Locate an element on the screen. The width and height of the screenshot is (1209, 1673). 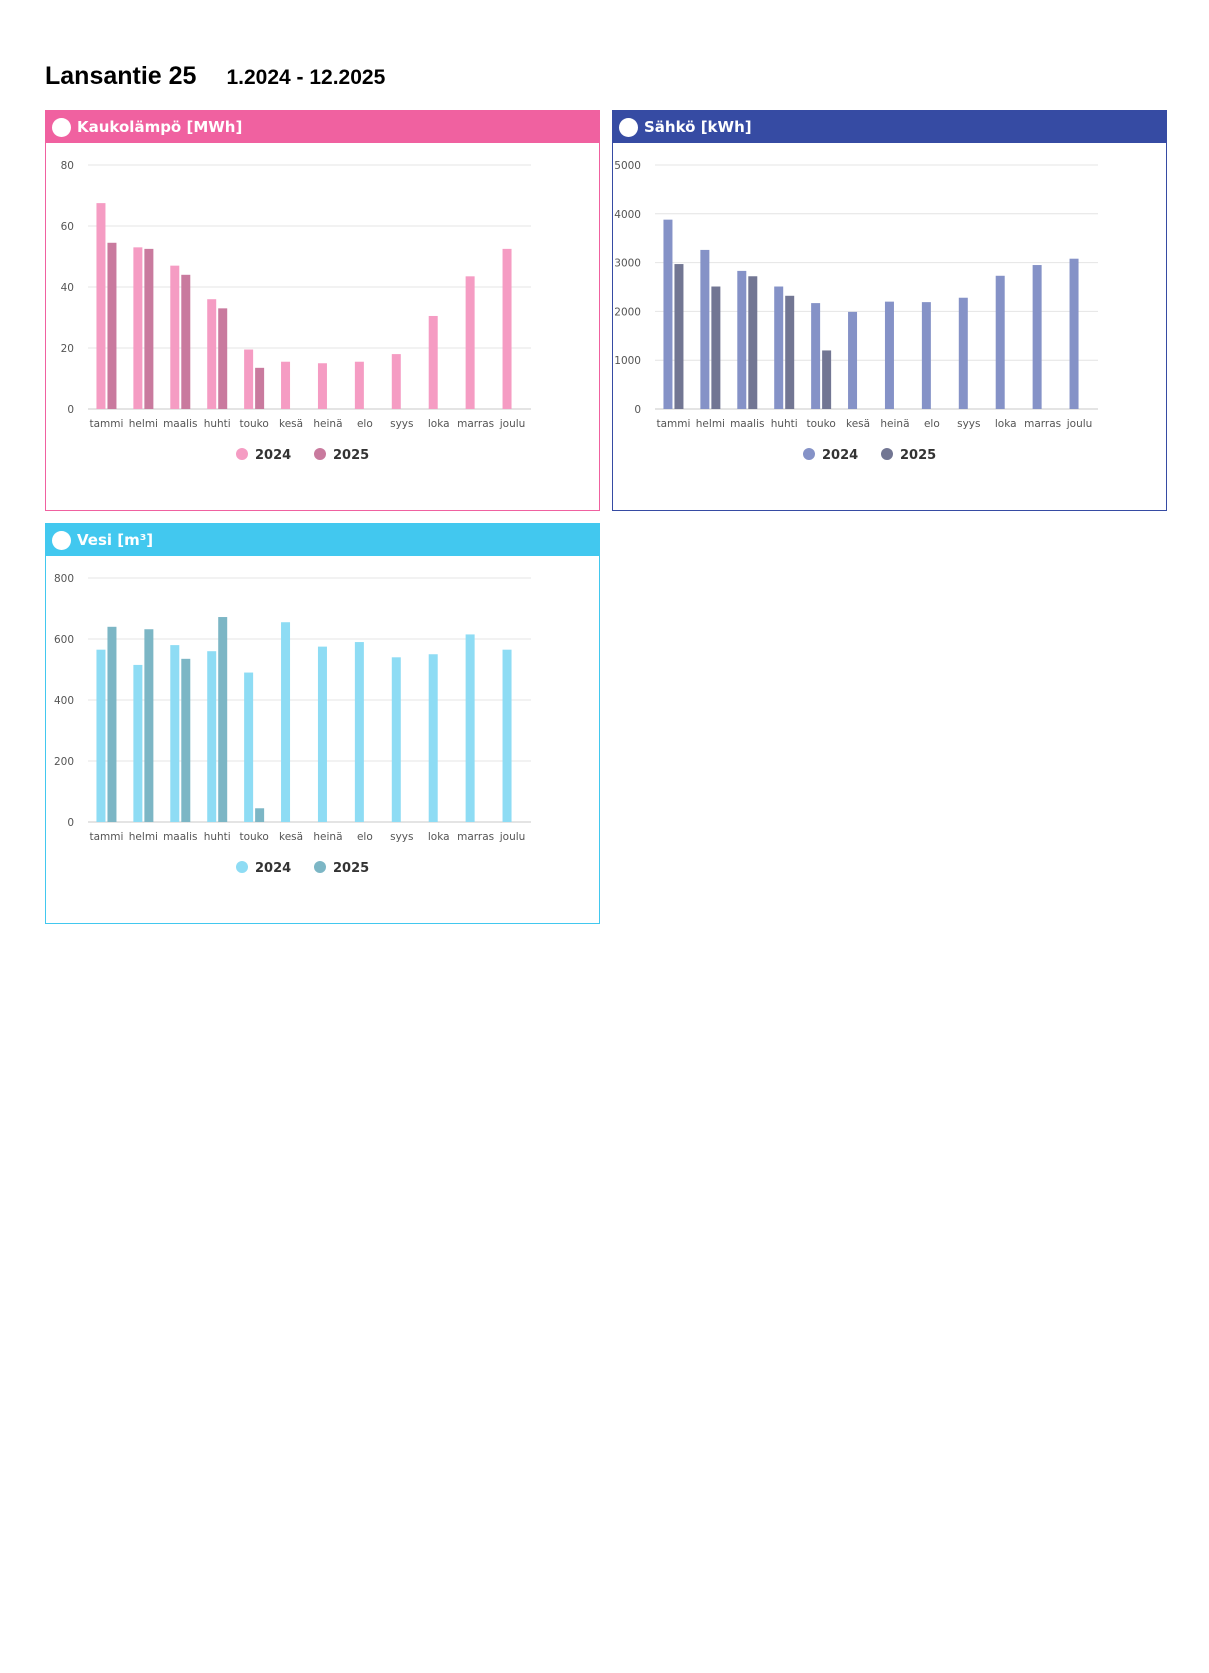
page-header: Lansantie 25 1.2024 - 12.2025 is located at coordinates (215, 76).